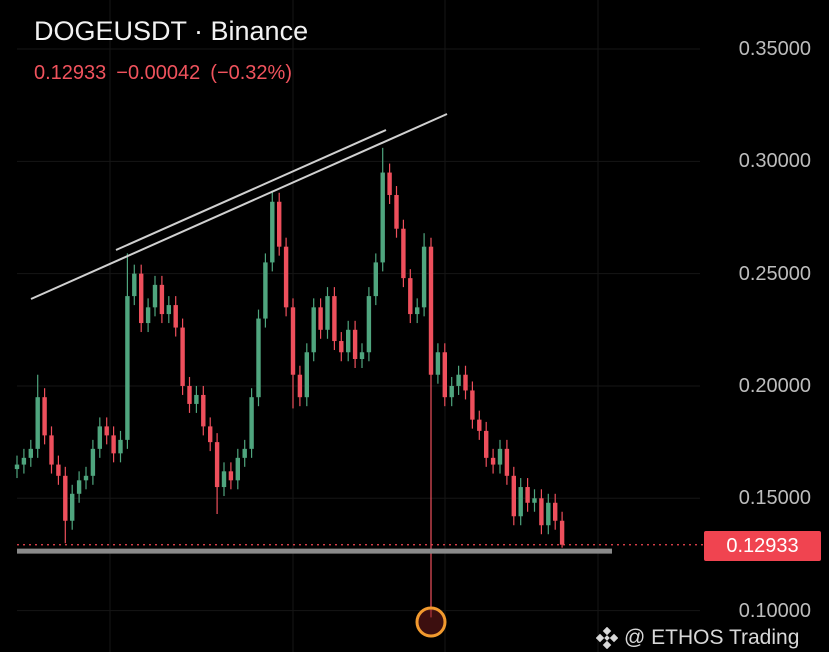 The height and width of the screenshot is (652, 829). I want to click on y-tick: 0.20000, so click(774, 385).